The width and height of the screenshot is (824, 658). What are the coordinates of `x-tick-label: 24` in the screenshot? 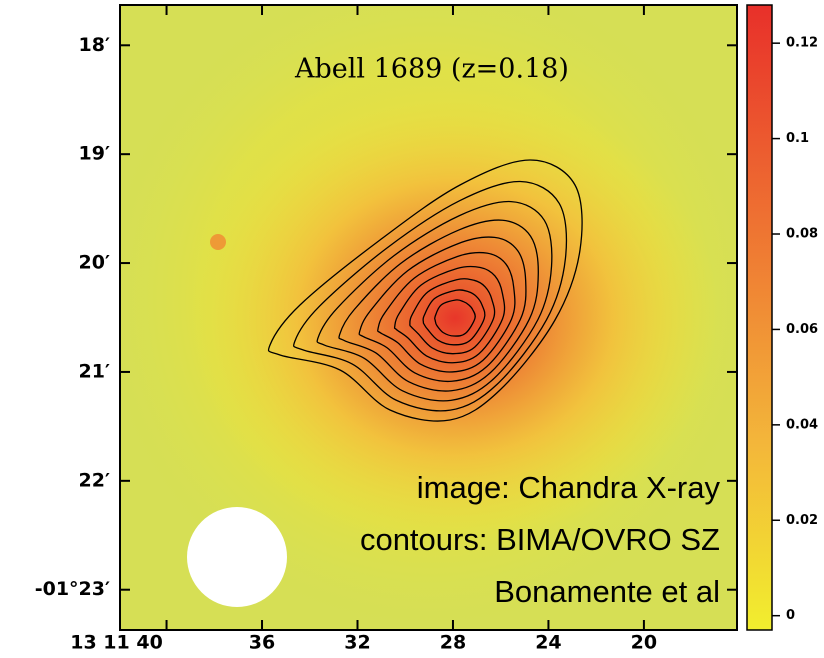 It's located at (548, 643).